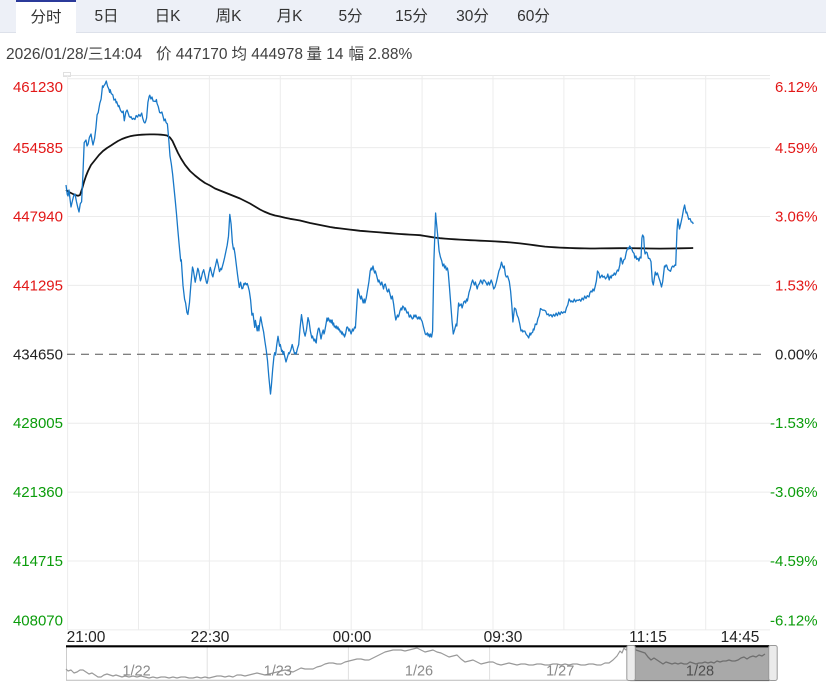  I want to click on svg-text: 11:15, so click(648, 637).